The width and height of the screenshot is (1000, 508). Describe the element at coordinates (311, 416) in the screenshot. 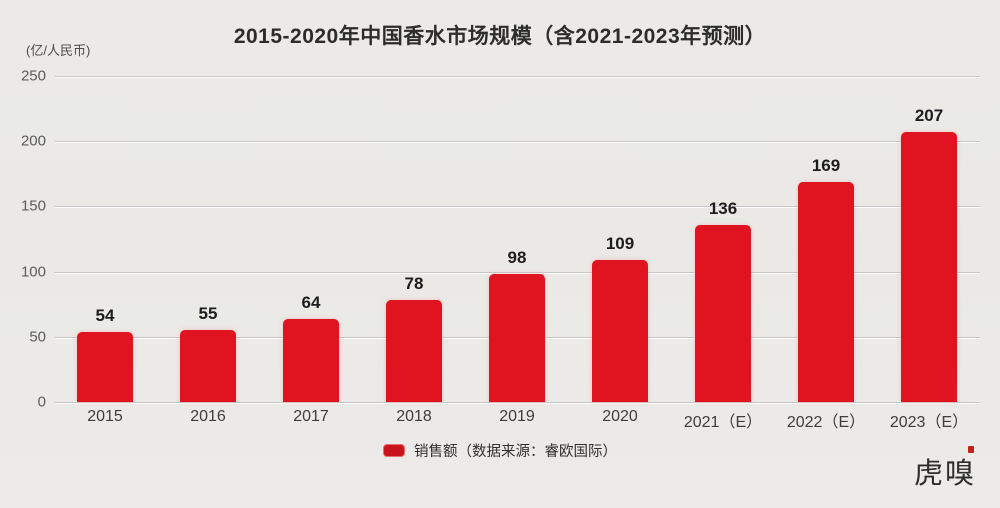

I see `x-tick-label-2017: 2017` at that location.